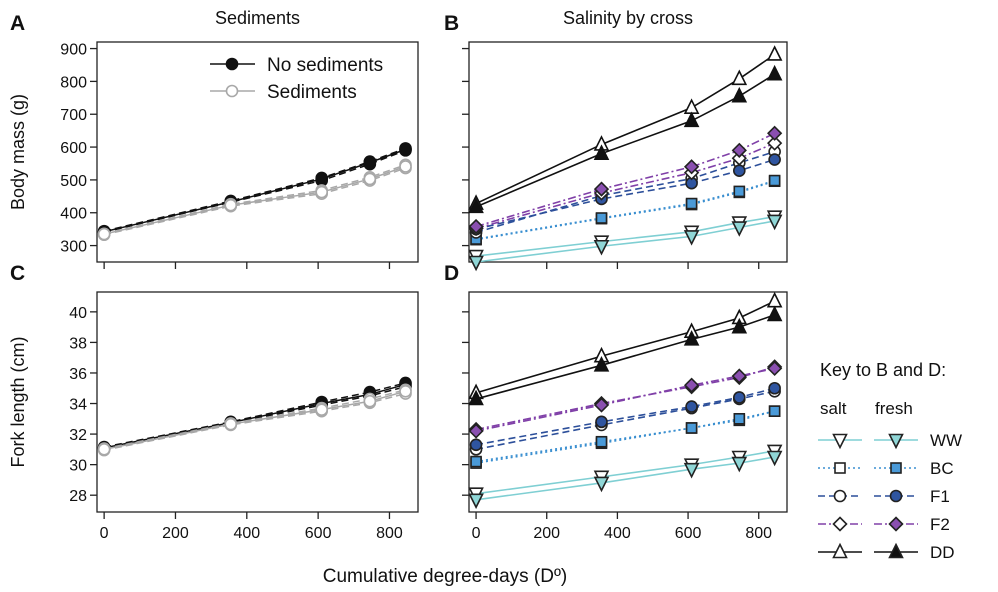 This screenshot has height=592, width=998. What do you see at coordinates (894, 408) in the screenshot?
I see `key-fresh-label: fresh` at bounding box center [894, 408].